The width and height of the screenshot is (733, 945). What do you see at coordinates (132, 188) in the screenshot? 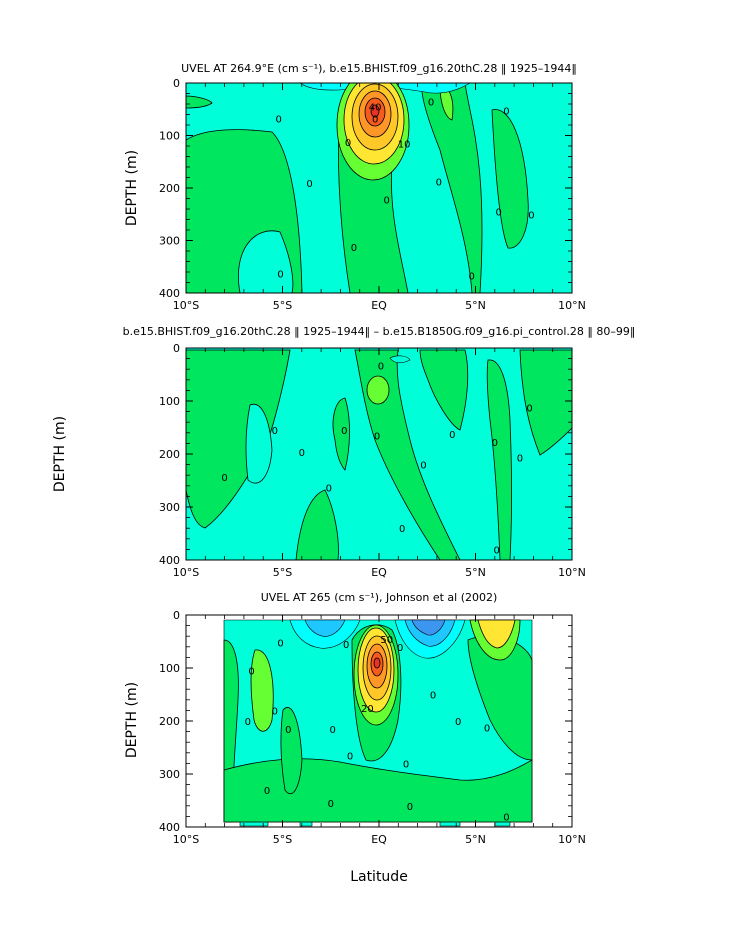
I see `panel-1-ylabel: DEPTH (m)` at bounding box center [132, 188].